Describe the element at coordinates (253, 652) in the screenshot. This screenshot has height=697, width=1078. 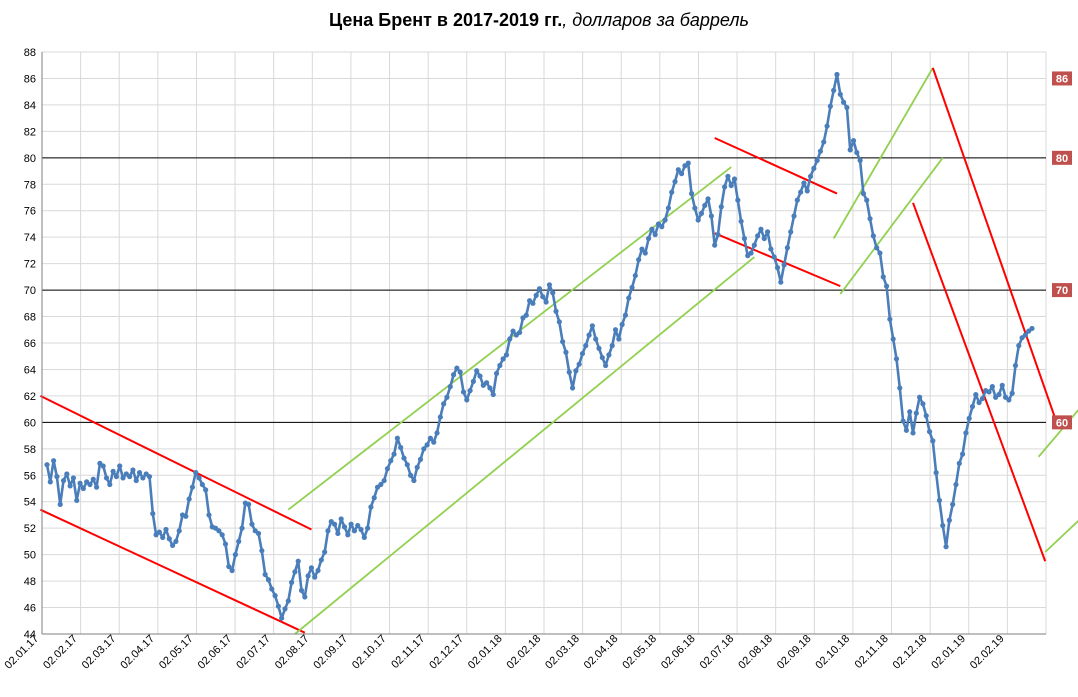
I see `x-tick-label: 02.07.17` at that location.